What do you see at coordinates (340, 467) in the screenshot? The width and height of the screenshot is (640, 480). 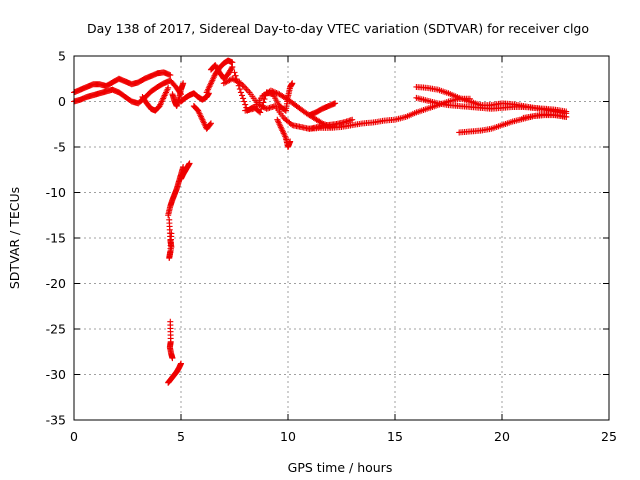 I see `x-axis-label: GPS time / hours` at bounding box center [340, 467].